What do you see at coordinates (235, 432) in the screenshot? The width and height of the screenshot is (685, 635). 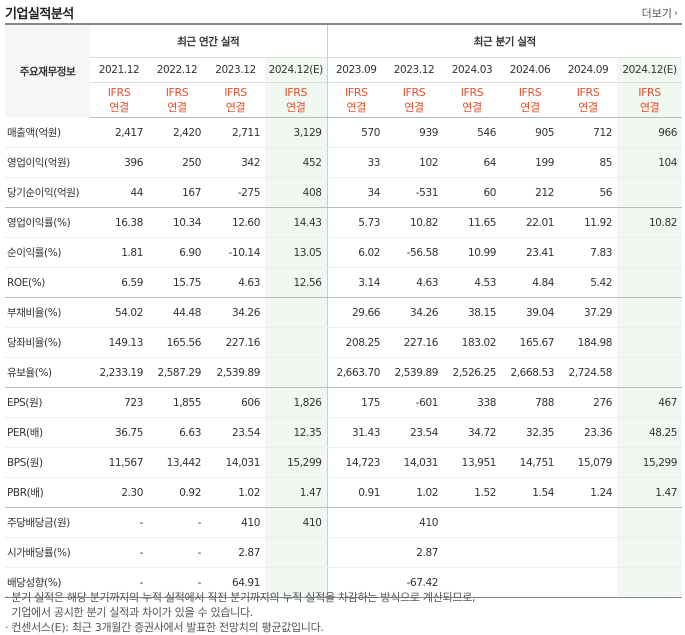 I see `table-cell: 23.54` at bounding box center [235, 432].